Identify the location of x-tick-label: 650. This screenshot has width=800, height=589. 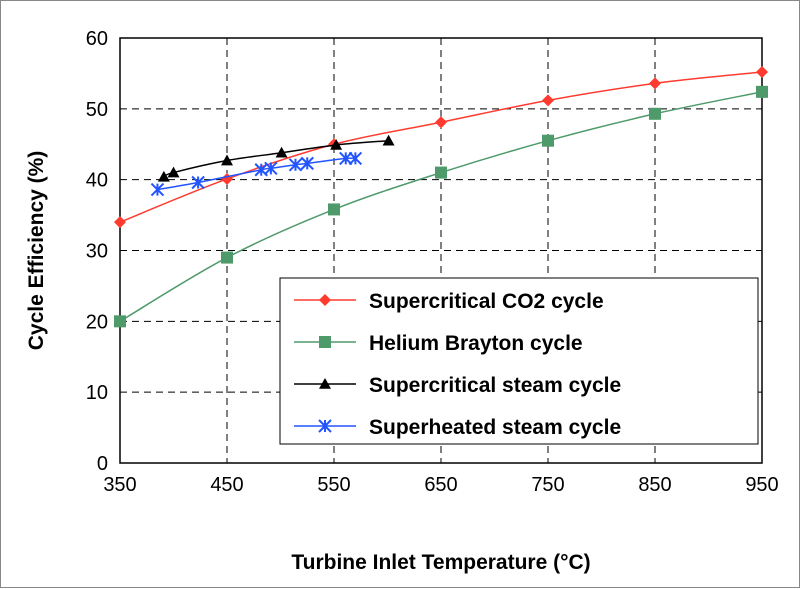
(440, 485).